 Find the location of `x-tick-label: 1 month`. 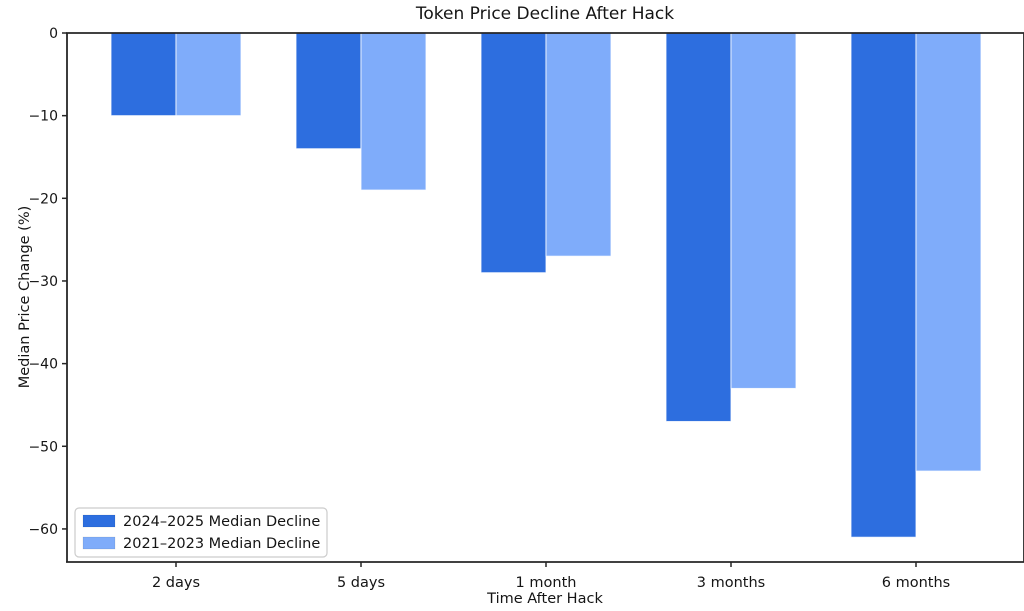

x-tick-label: 1 month is located at coordinates (546, 583).